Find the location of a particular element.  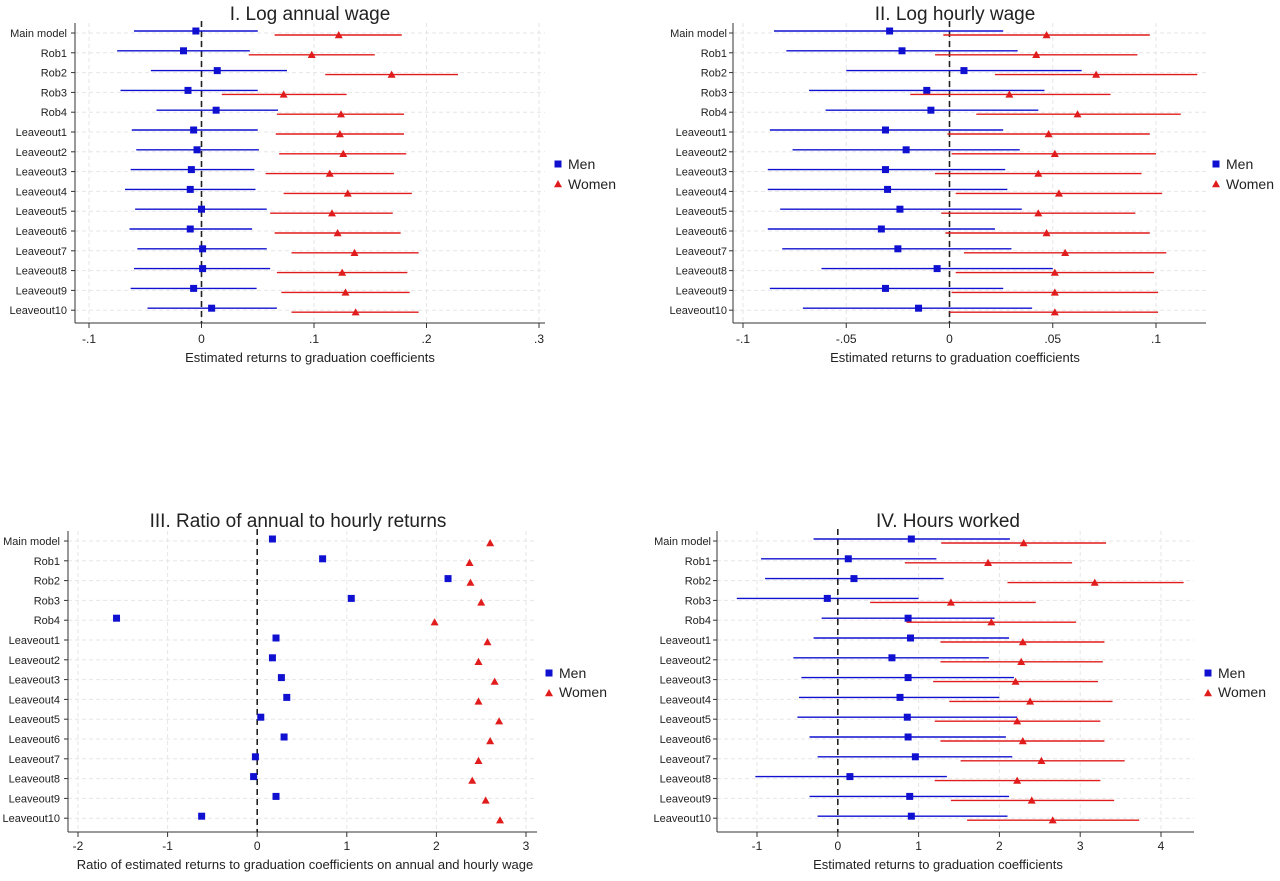

category-label: Leaveout5 is located at coordinates (701, 212).